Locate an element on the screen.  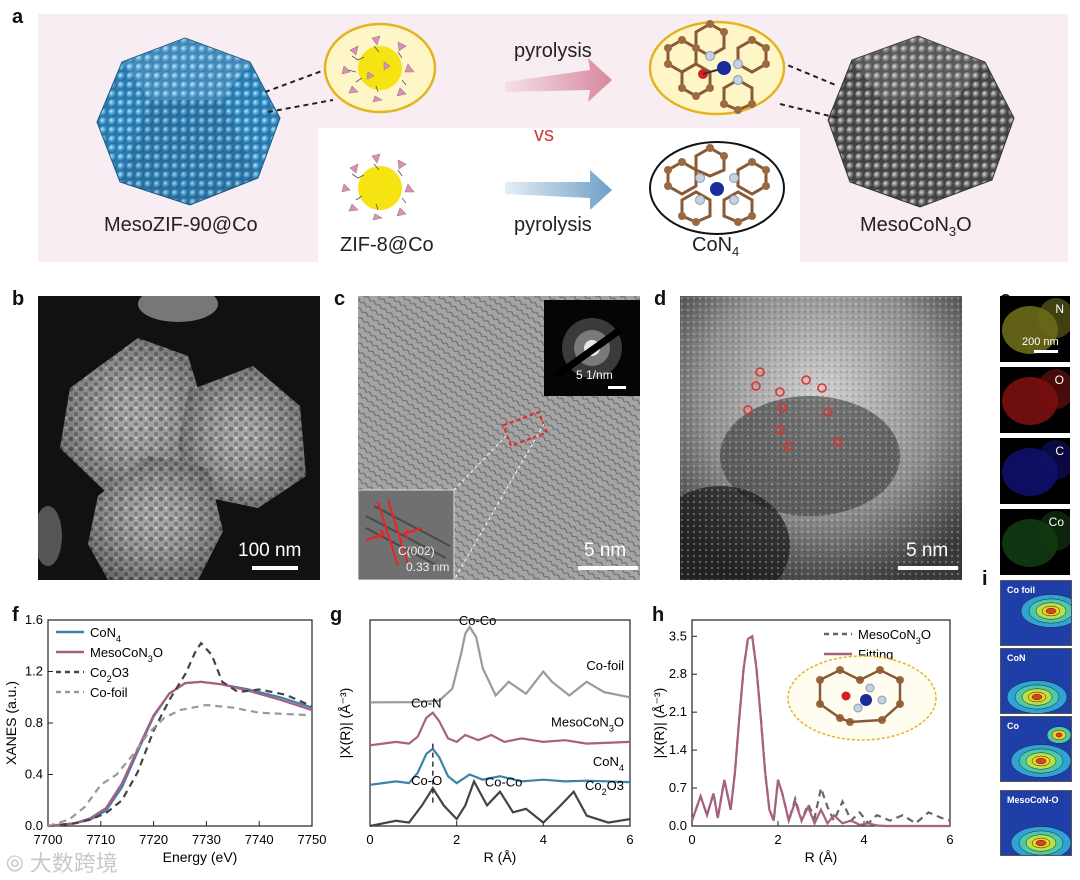
panel-letter-f: f is located at coordinates (15, 615).